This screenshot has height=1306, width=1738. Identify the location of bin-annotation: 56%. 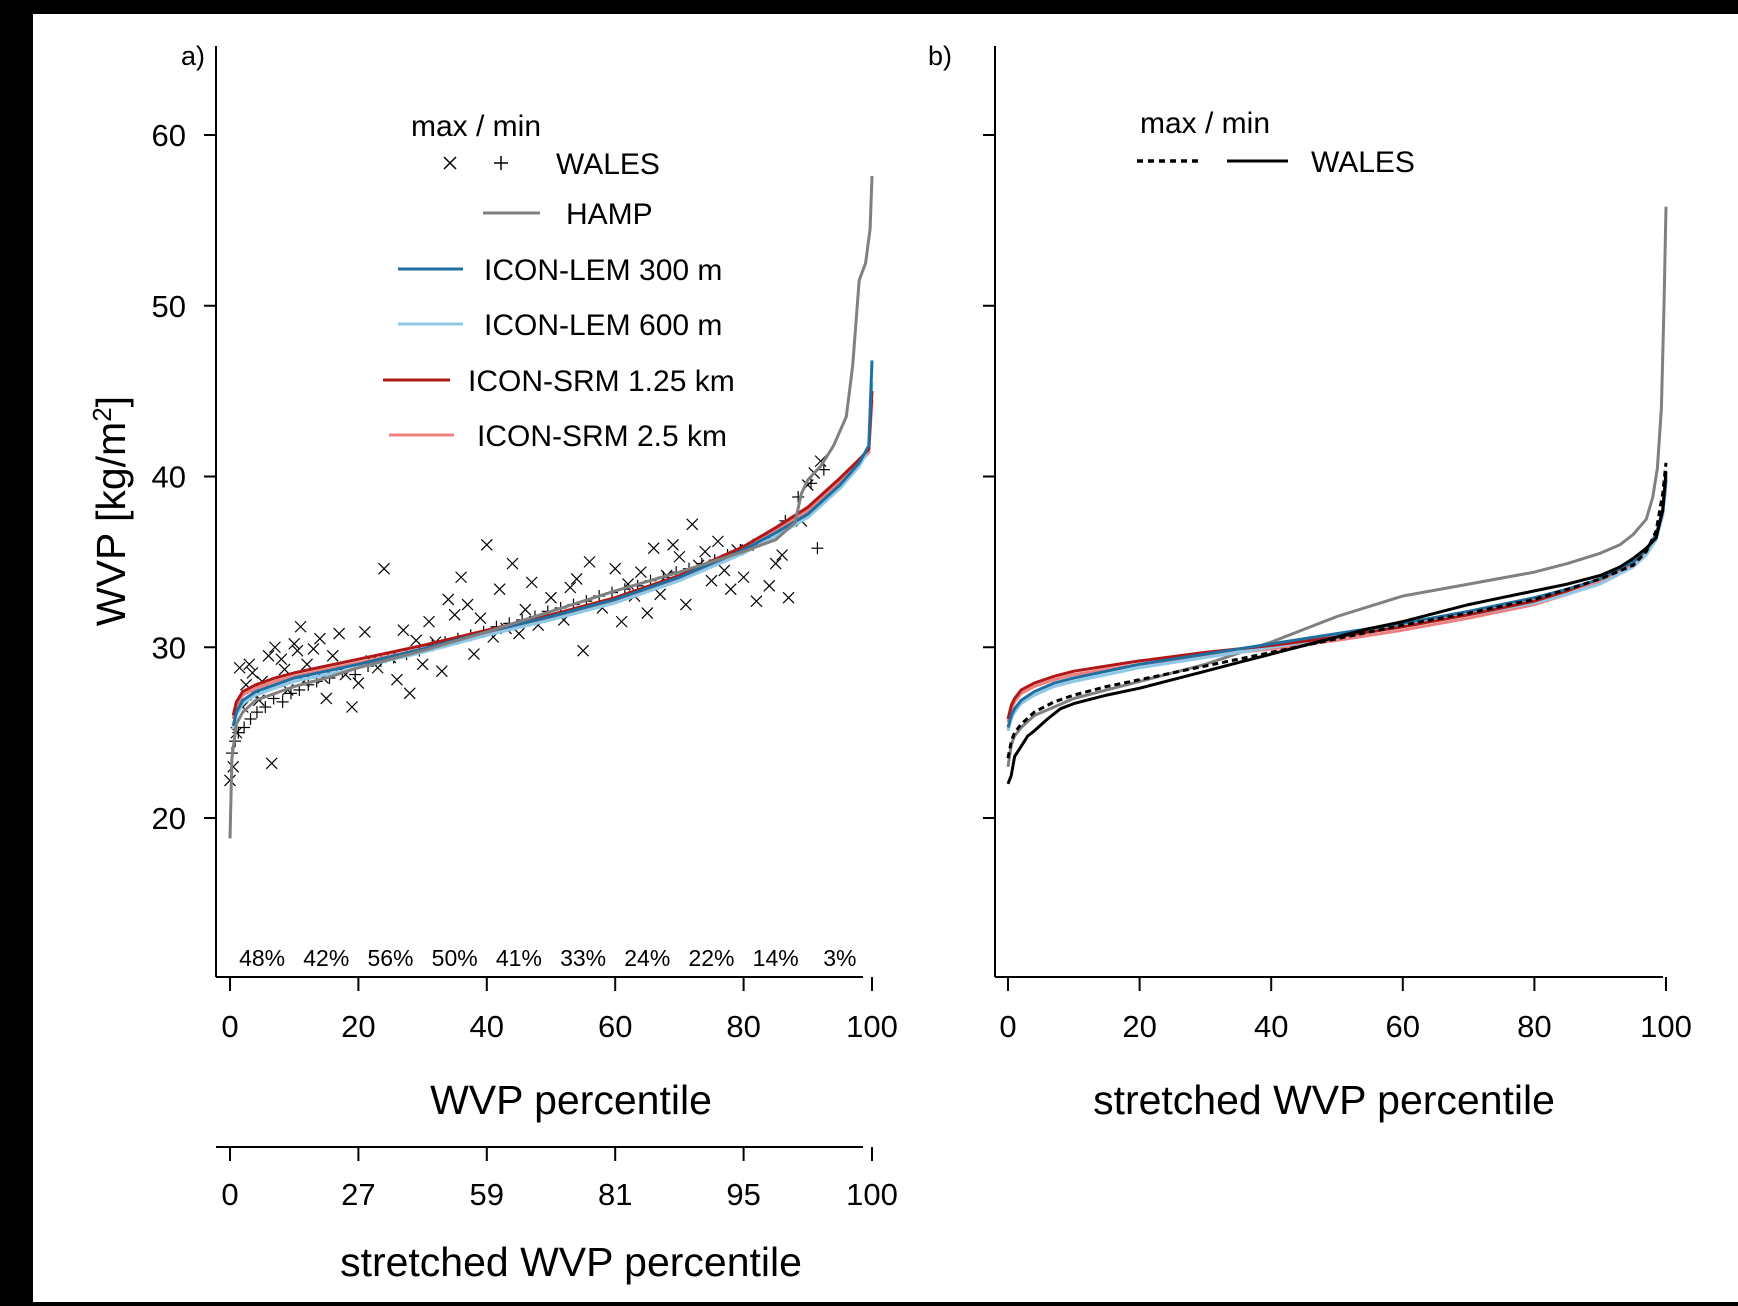
(390, 958).